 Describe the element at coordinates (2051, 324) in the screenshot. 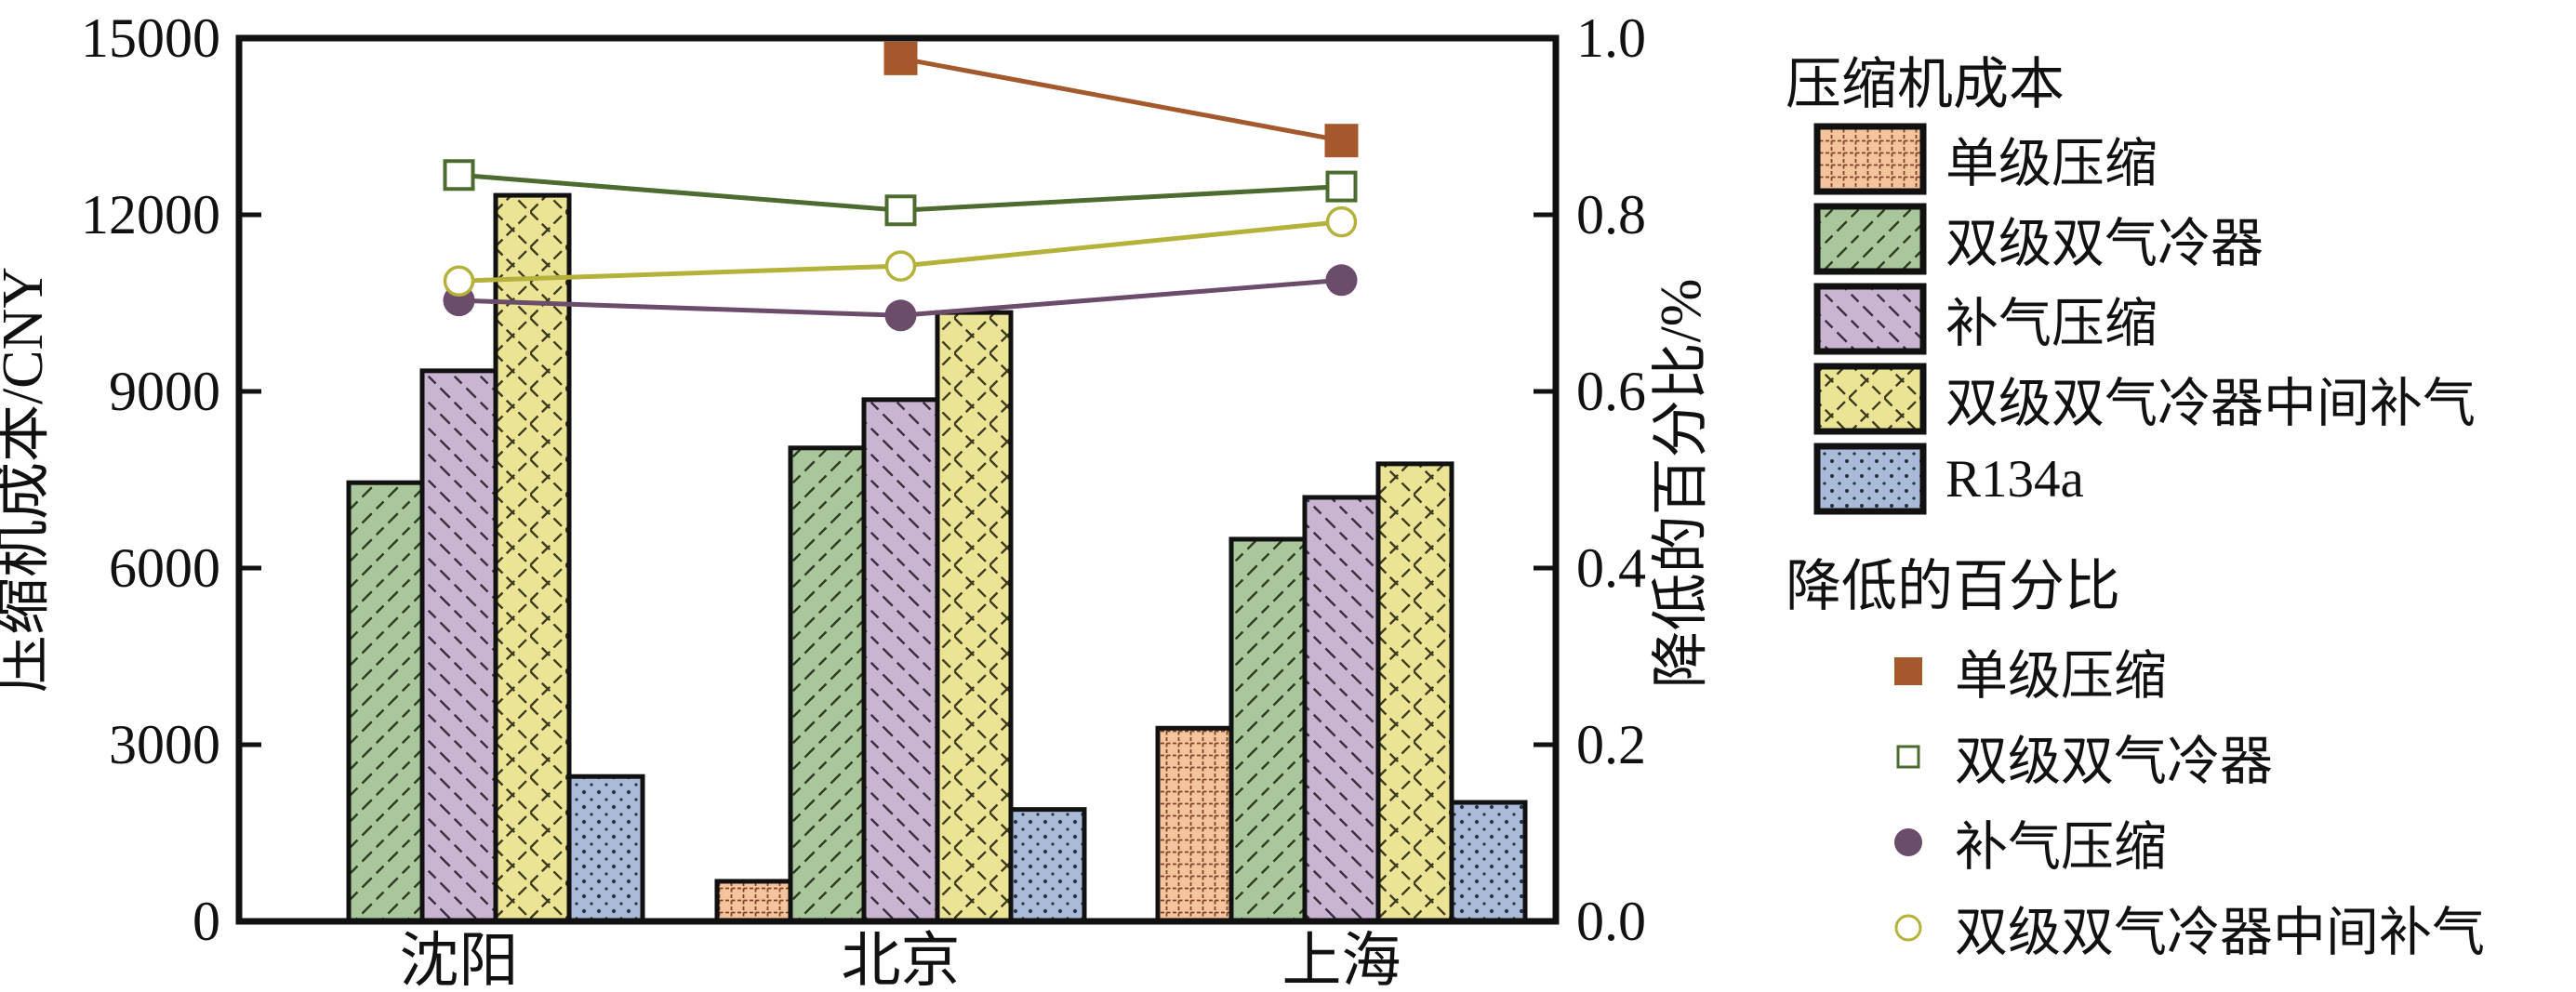

I see `legend-bar-item-label: 补气压缩` at that location.